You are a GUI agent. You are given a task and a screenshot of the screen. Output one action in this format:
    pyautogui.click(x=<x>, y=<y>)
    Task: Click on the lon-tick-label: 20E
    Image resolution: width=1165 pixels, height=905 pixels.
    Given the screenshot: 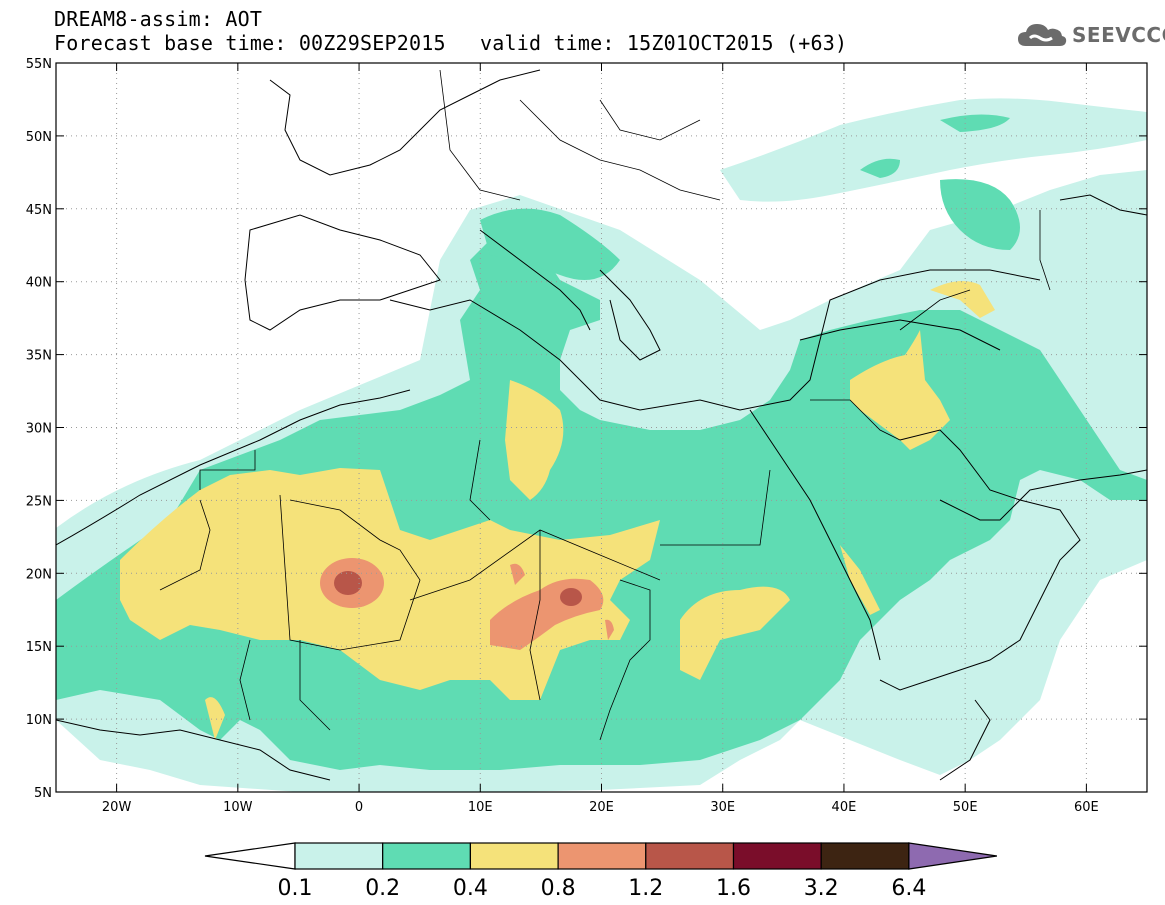 What is the action you would take?
    pyautogui.click(x=601, y=807)
    